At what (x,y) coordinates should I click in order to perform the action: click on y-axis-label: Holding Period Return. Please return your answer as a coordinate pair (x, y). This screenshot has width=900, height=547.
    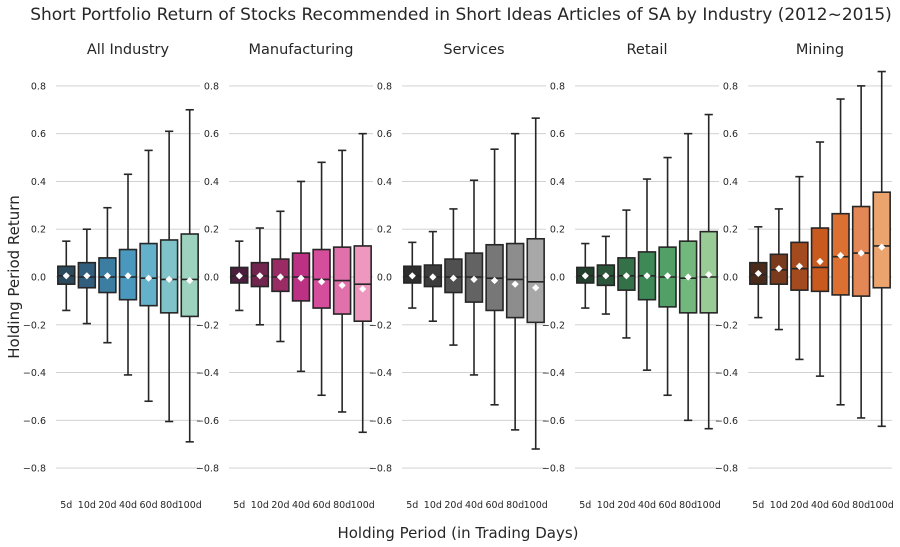
    Looking at the image, I should click on (14, 276).